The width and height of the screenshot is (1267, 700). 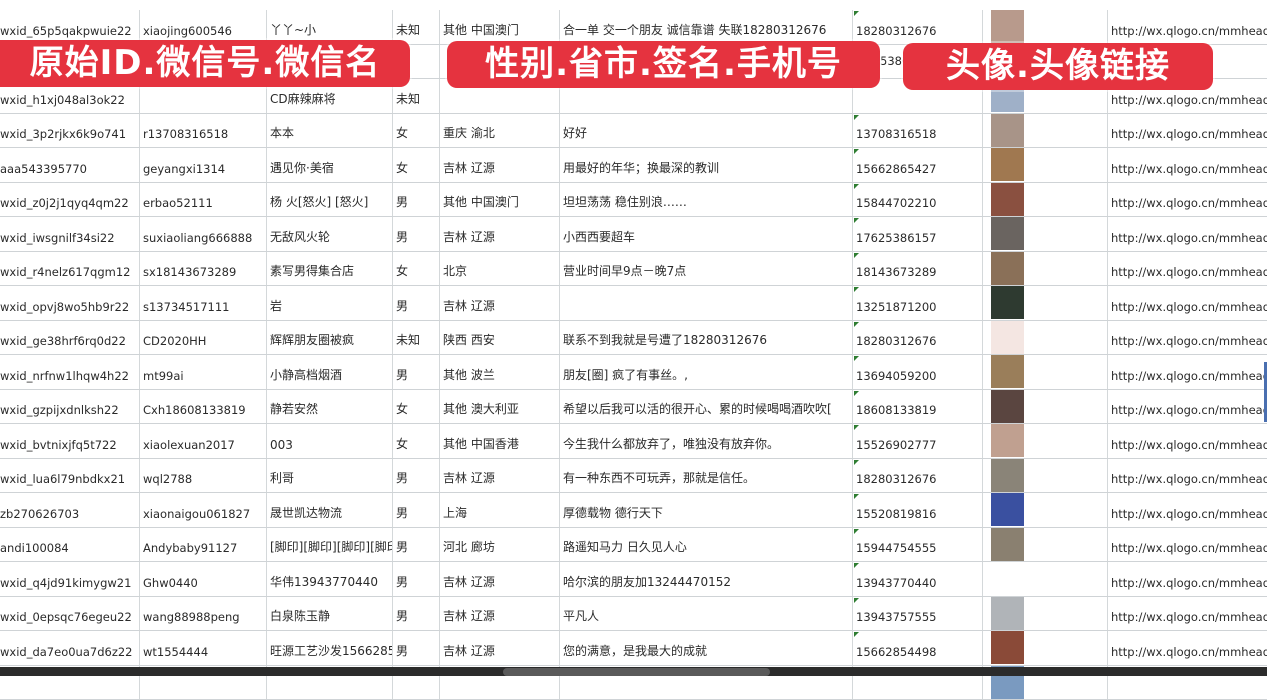 I want to click on original-id-cell: wxid_nrfnw1lhqw4h22, so click(x=70, y=372).